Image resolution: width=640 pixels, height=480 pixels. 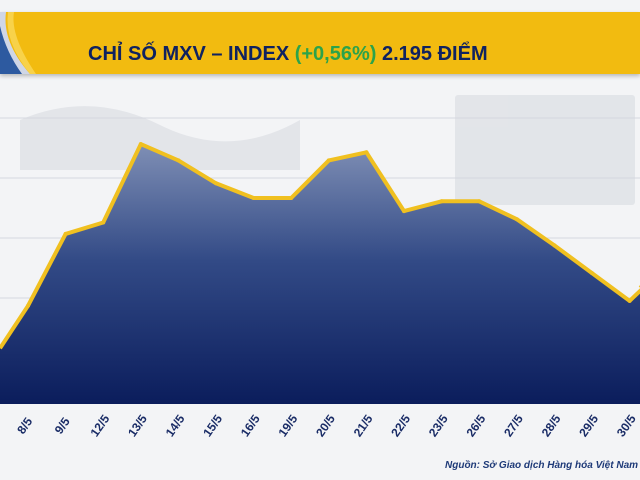 I want to click on x-tick-label: 21/5, so click(x=363, y=425).